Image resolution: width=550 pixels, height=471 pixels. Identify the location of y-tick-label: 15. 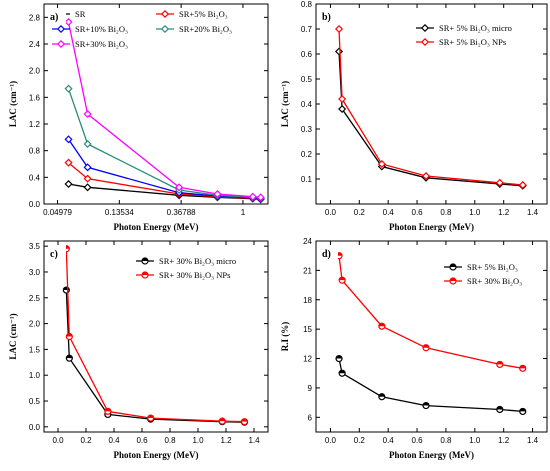
(307, 329).